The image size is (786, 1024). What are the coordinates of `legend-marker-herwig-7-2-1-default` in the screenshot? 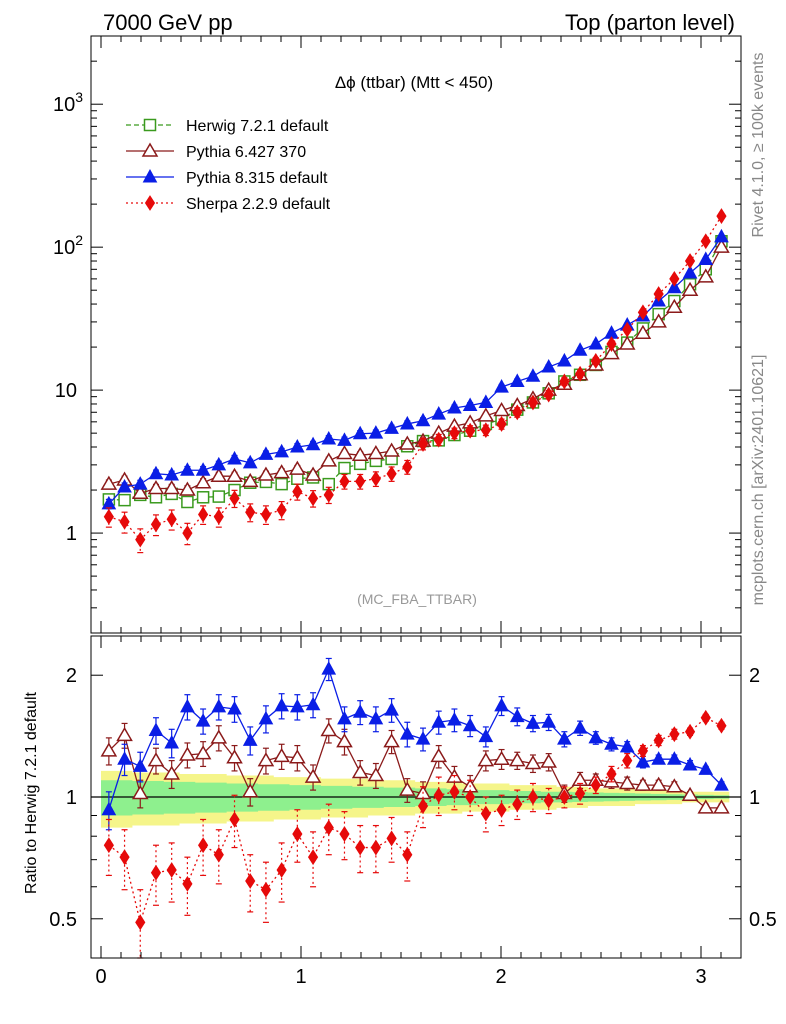 It's located at (150, 125).